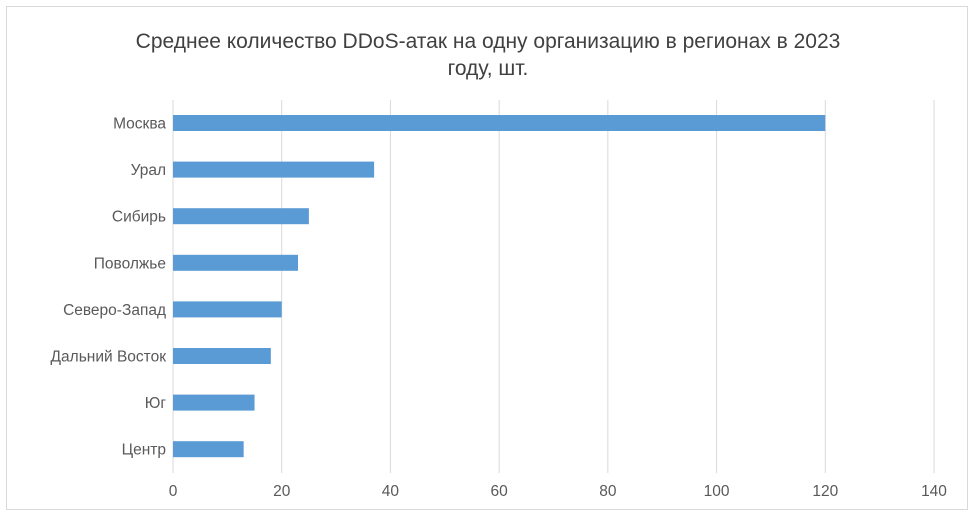  Describe the element at coordinates (114, 310) in the screenshot. I see `category-label: Северо-Запад` at that location.